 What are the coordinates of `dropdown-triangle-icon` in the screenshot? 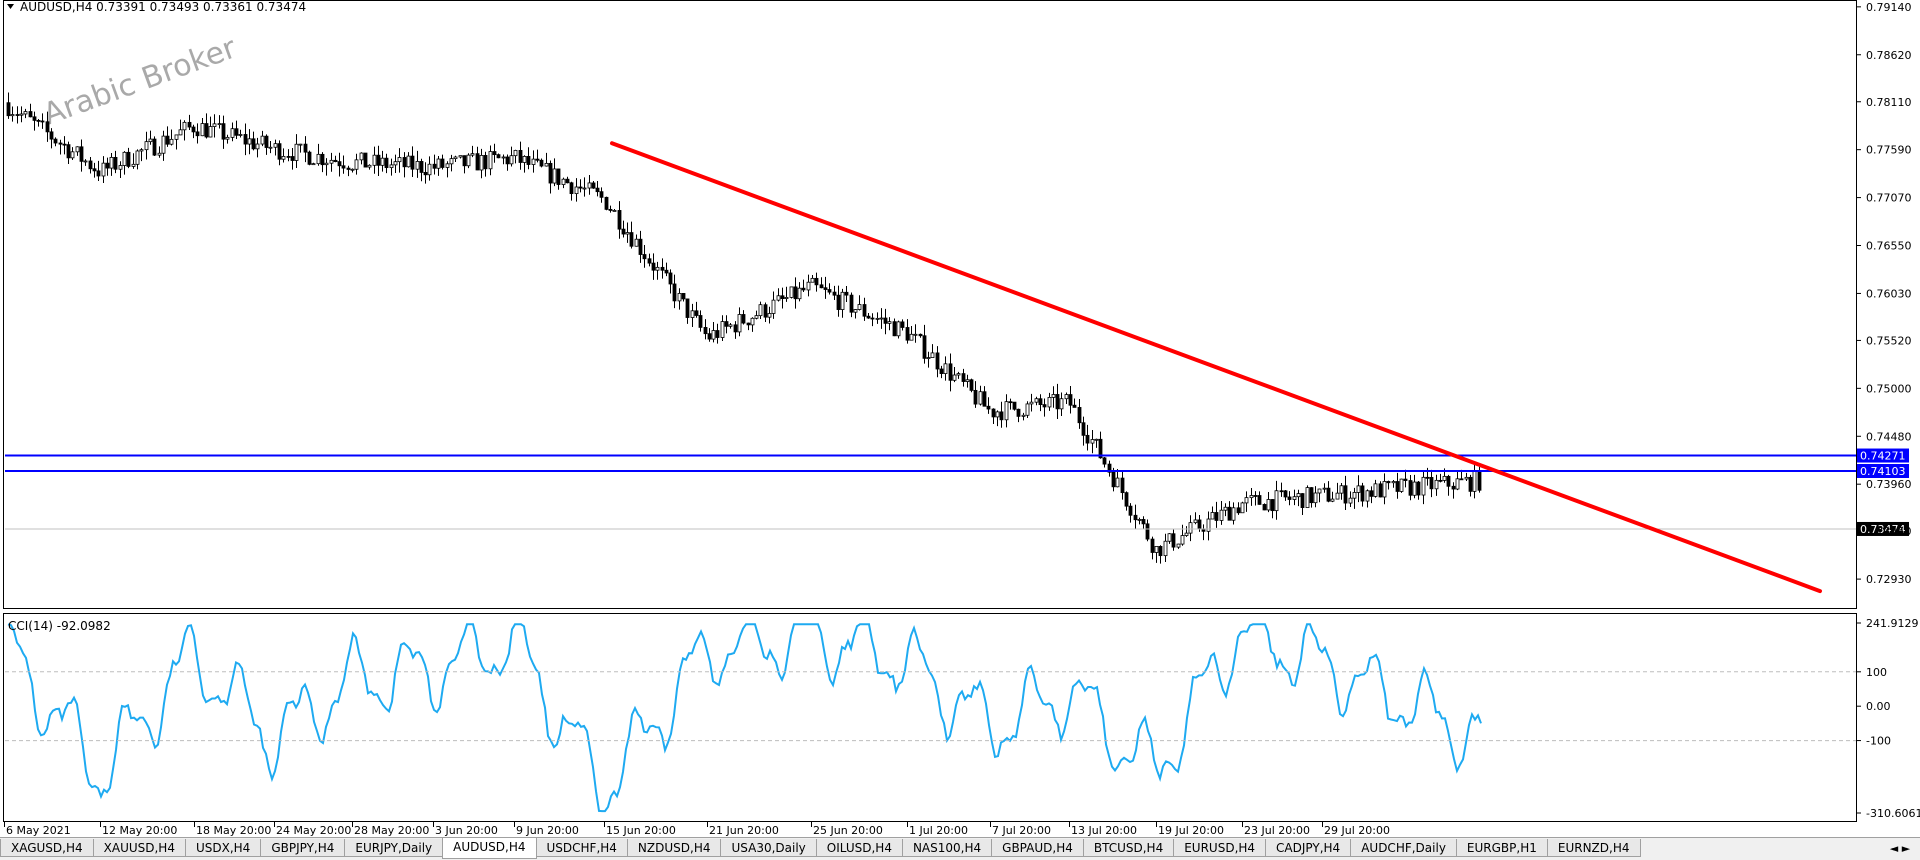 It's located at (10, 6).